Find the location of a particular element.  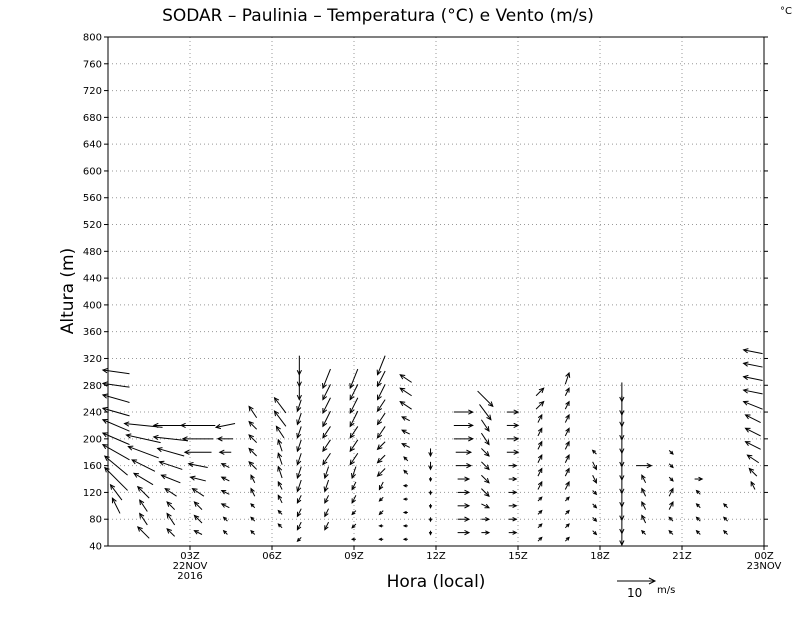

y-axis-label: Altura (m) is located at coordinates (68, 291).